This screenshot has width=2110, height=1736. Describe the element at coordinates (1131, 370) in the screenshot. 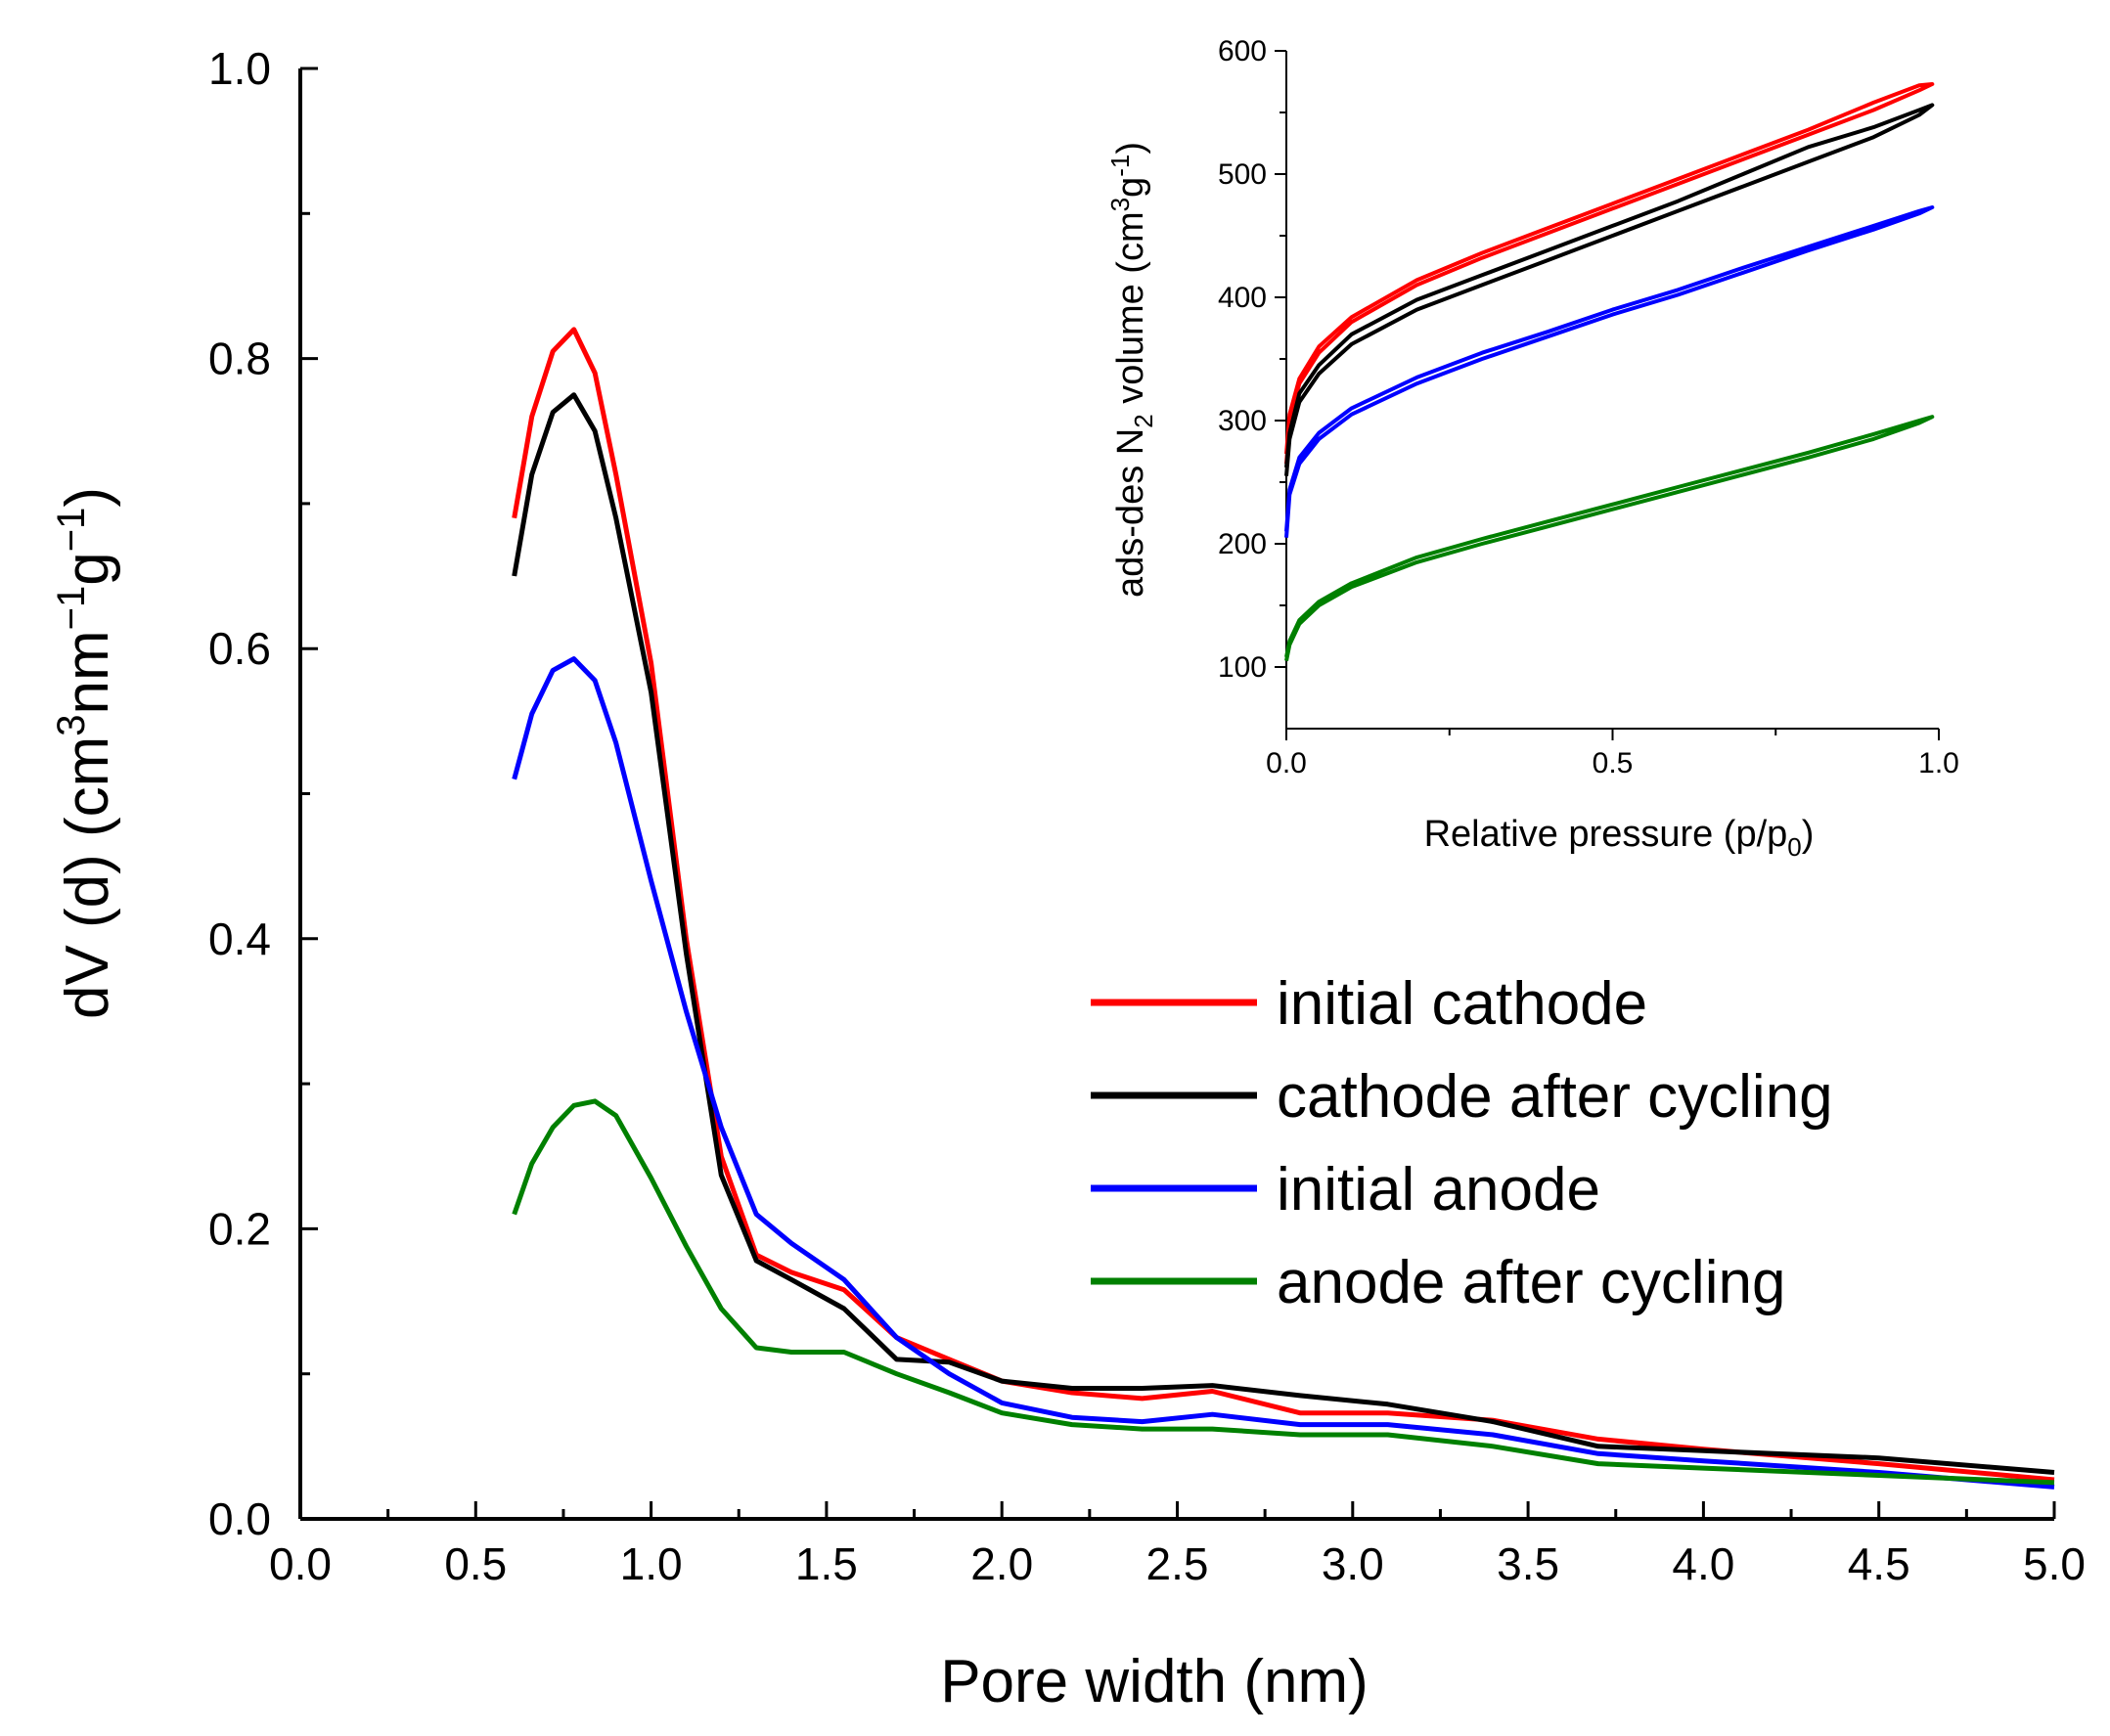

I see `inset-y-axis-title: ads-des N2 volume (cm3g-1)` at that location.